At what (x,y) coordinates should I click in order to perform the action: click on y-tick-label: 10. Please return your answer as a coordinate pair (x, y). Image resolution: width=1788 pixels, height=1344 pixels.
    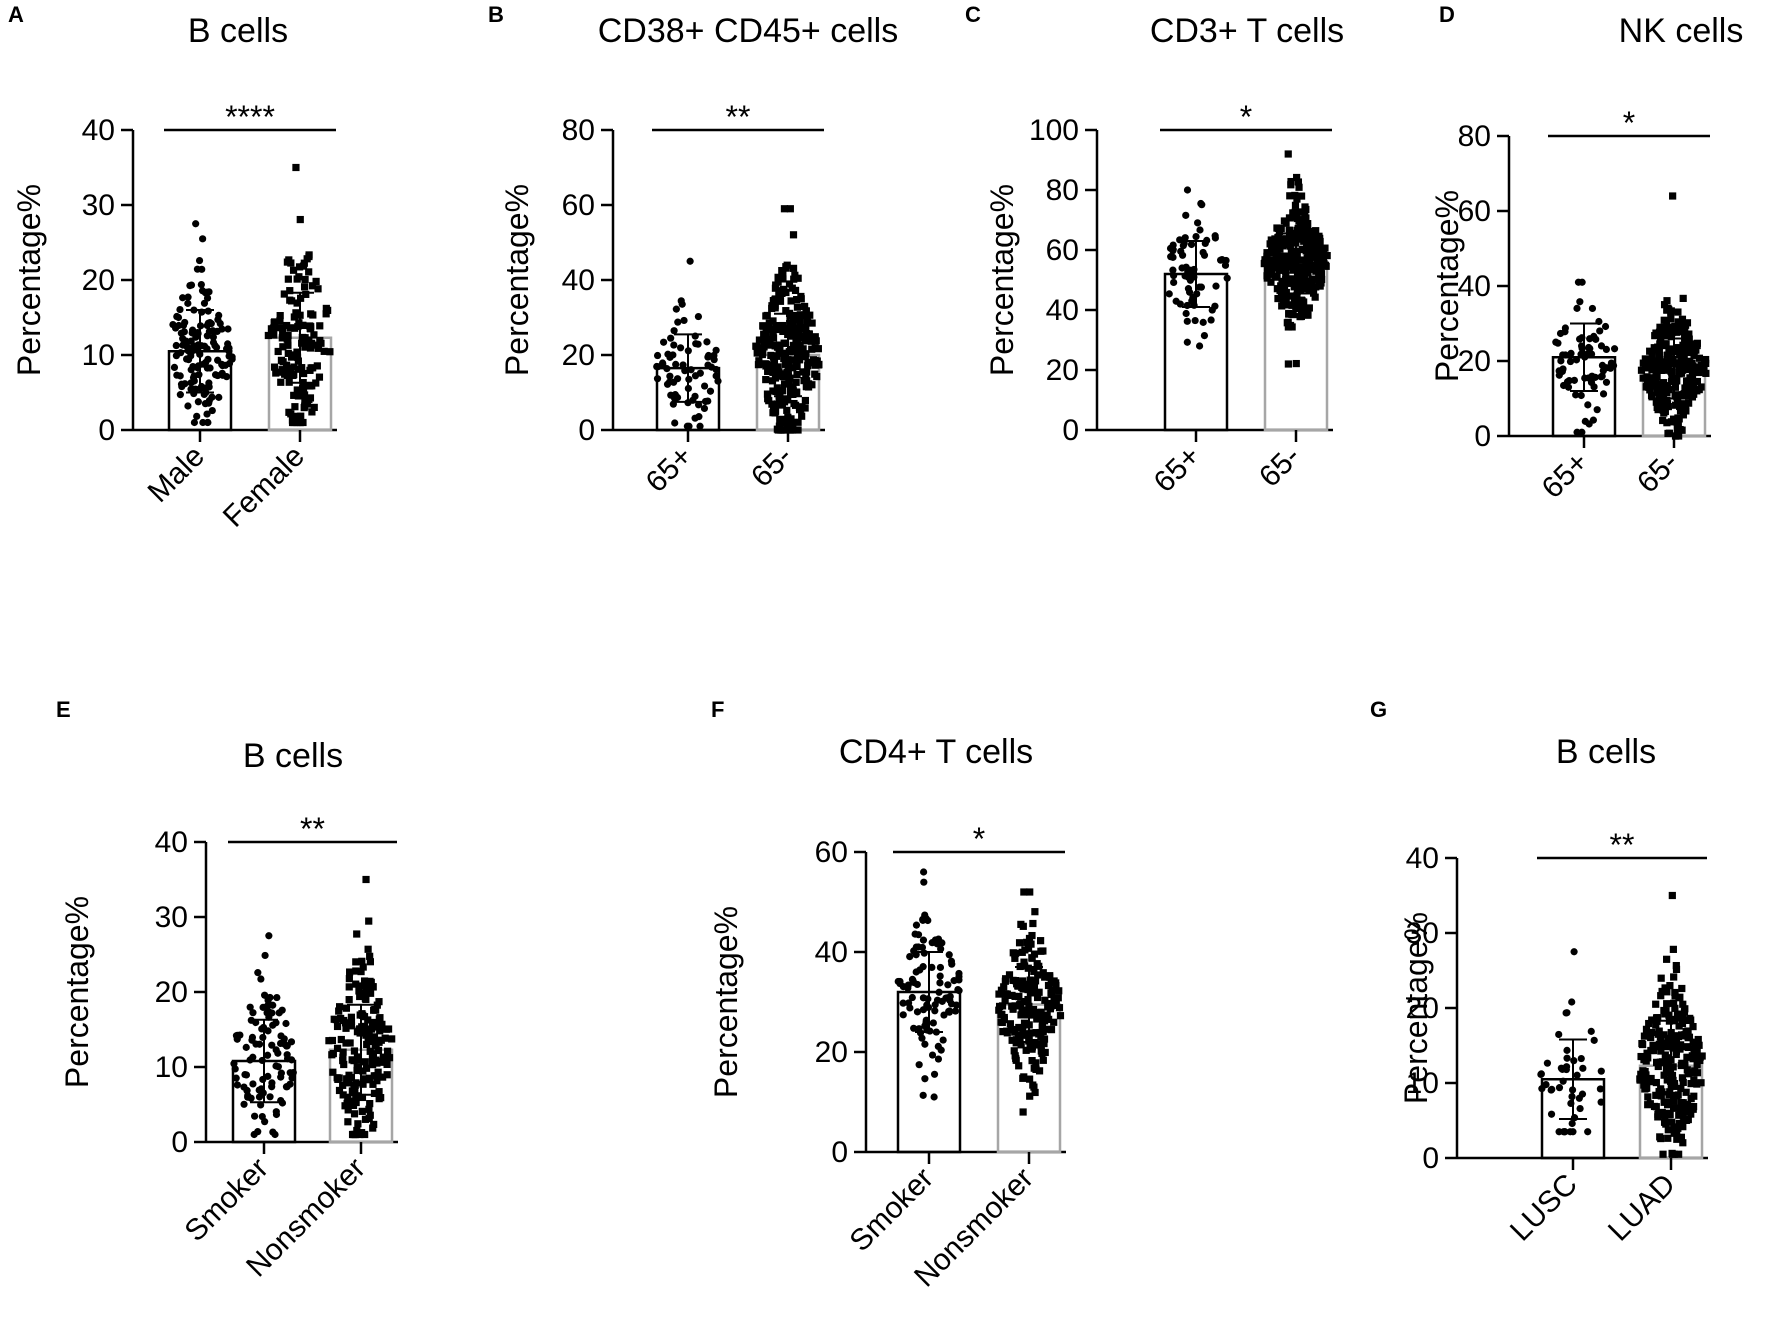
    Looking at the image, I should click on (171, 1067).